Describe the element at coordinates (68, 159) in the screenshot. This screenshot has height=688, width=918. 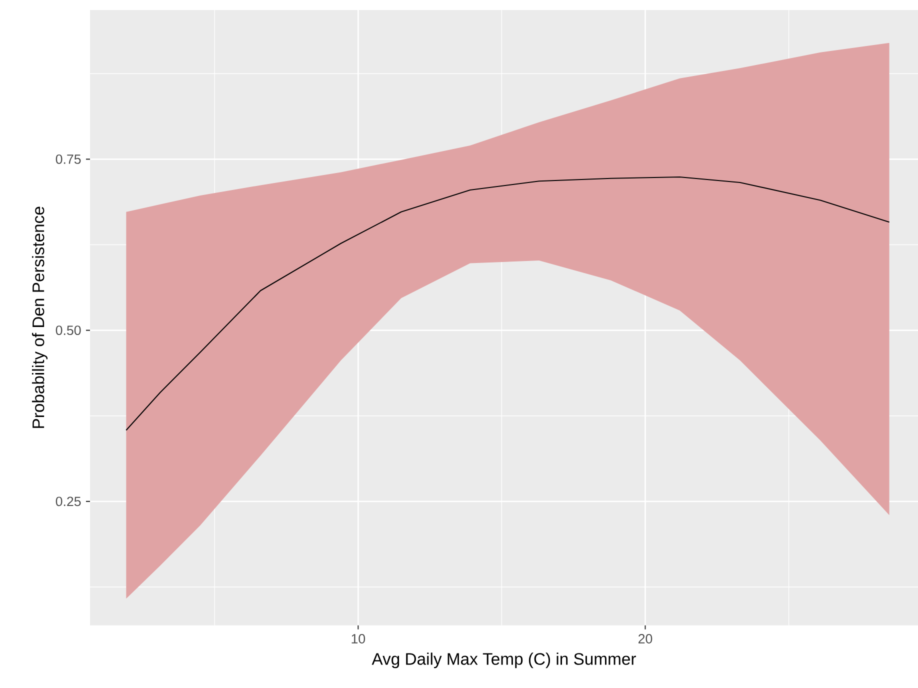
I see `y-tick-label: 0.75` at that location.